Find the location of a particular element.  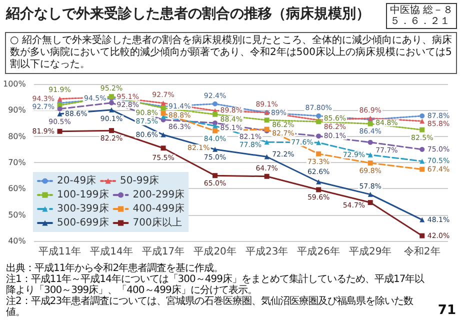

legend-label: 100-199床 is located at coordinates (83, 194).